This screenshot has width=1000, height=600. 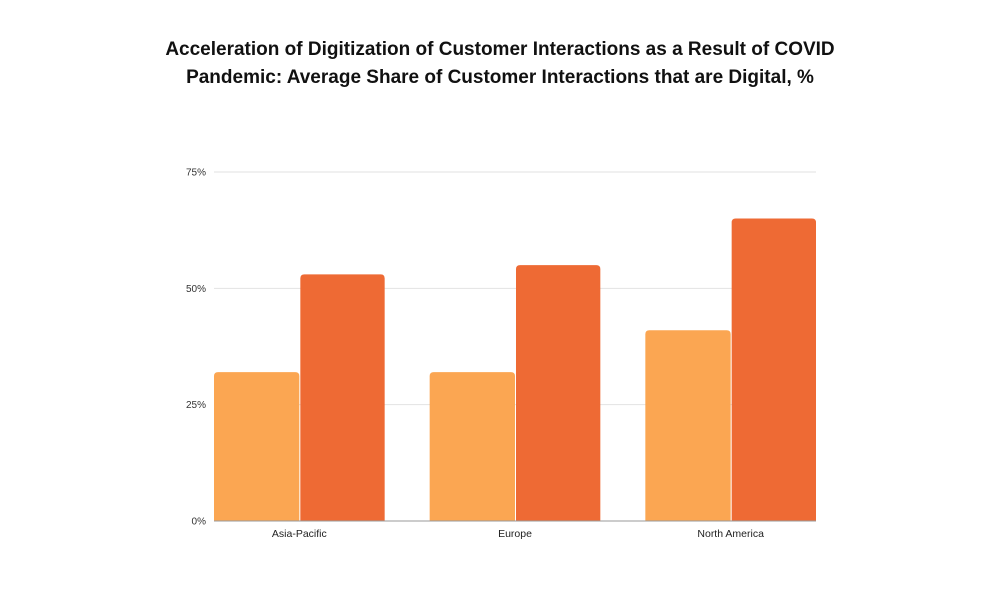 I want to click on x-axis-ticks: Asia-Pacific Europe North America, so click(x=518, y=534).